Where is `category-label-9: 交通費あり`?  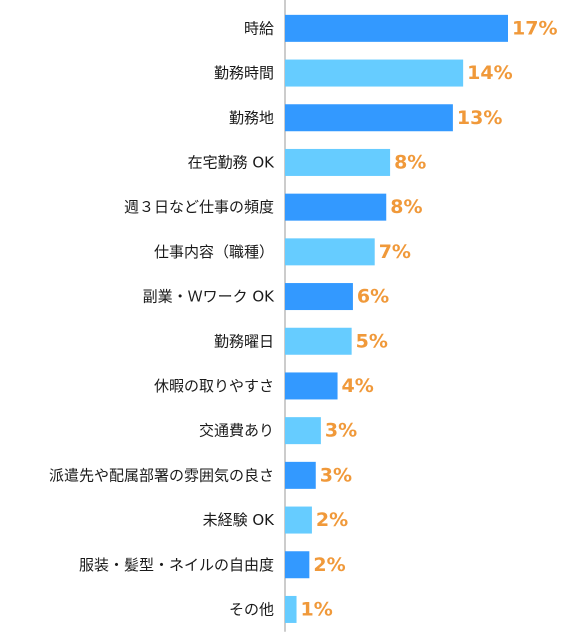
category-label-9: 交通費あり is located at coordinates (236, 431).